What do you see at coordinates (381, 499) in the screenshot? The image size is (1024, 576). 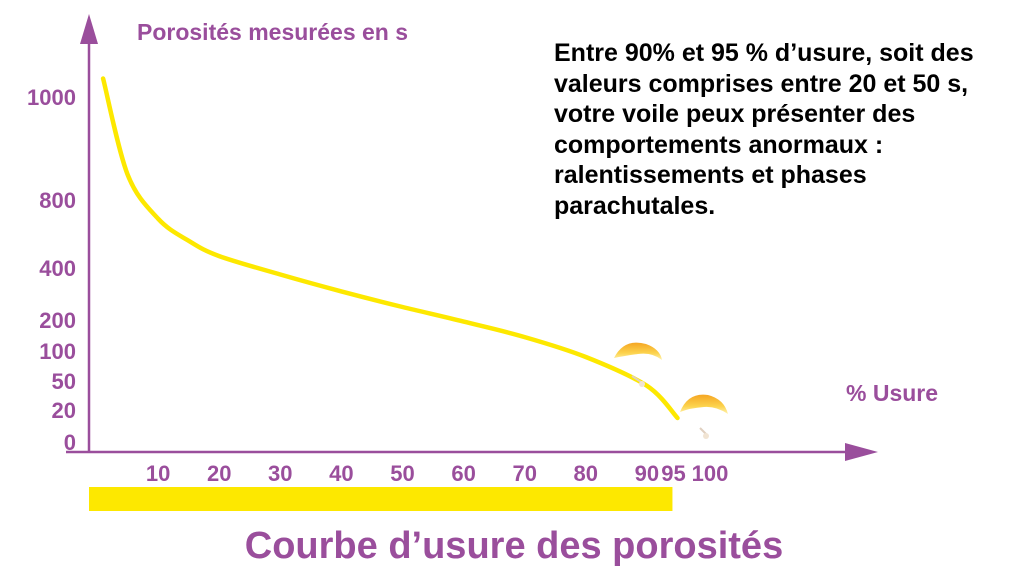 I see `highlight-bar` at bounding box center [381, 499].